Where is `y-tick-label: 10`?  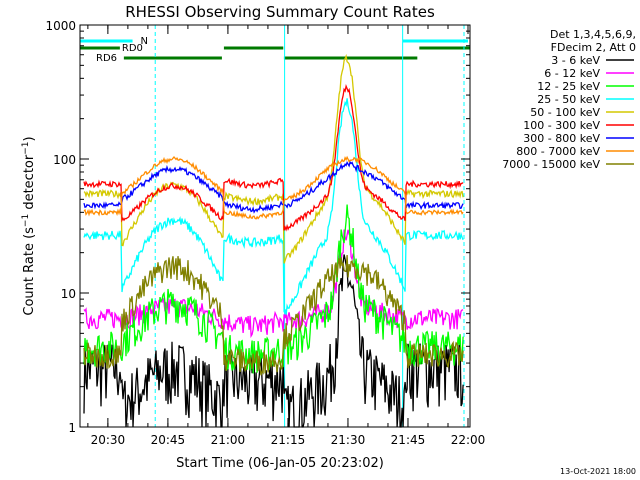
y-tick-label: 10 is located at coordinates (68, 294).